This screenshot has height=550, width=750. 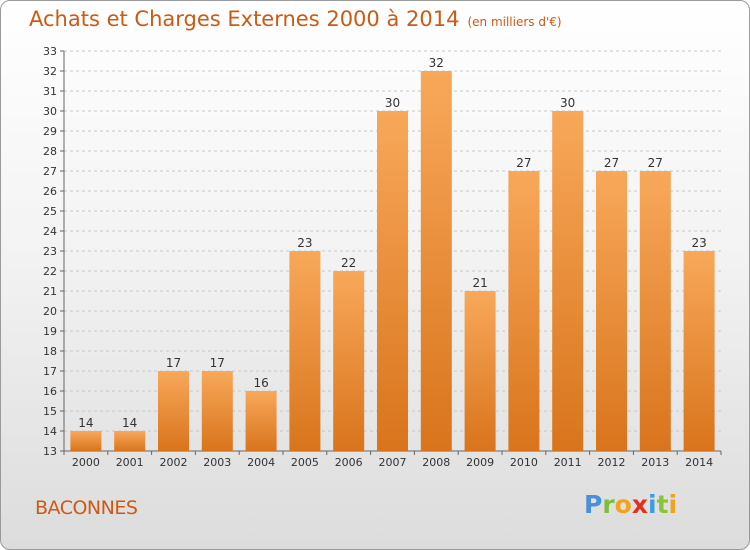 What do you see at coordinates (50, 311) in the screenshot?
I see `y-tick-label: 20` at bounding box center [50, 311].